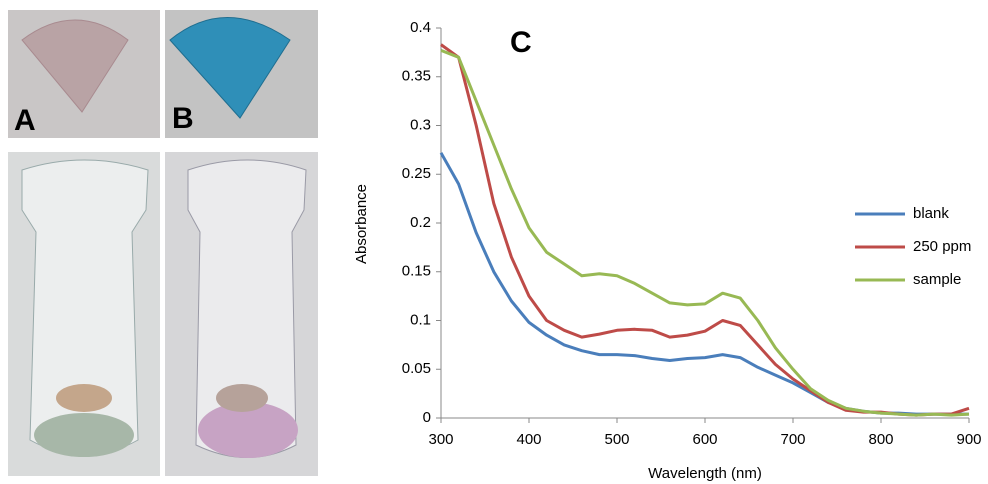  I want to click on x-tick-label: 900, so click(968, 439).